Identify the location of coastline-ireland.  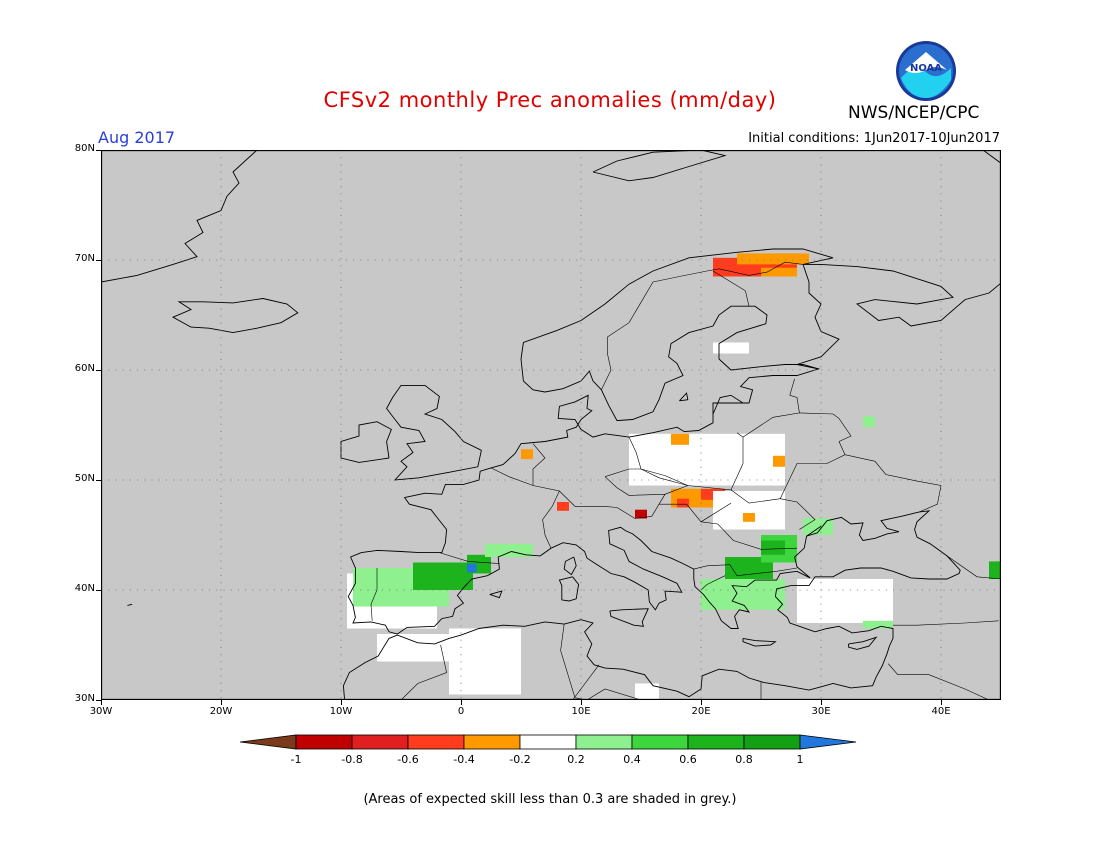
(366, 442).